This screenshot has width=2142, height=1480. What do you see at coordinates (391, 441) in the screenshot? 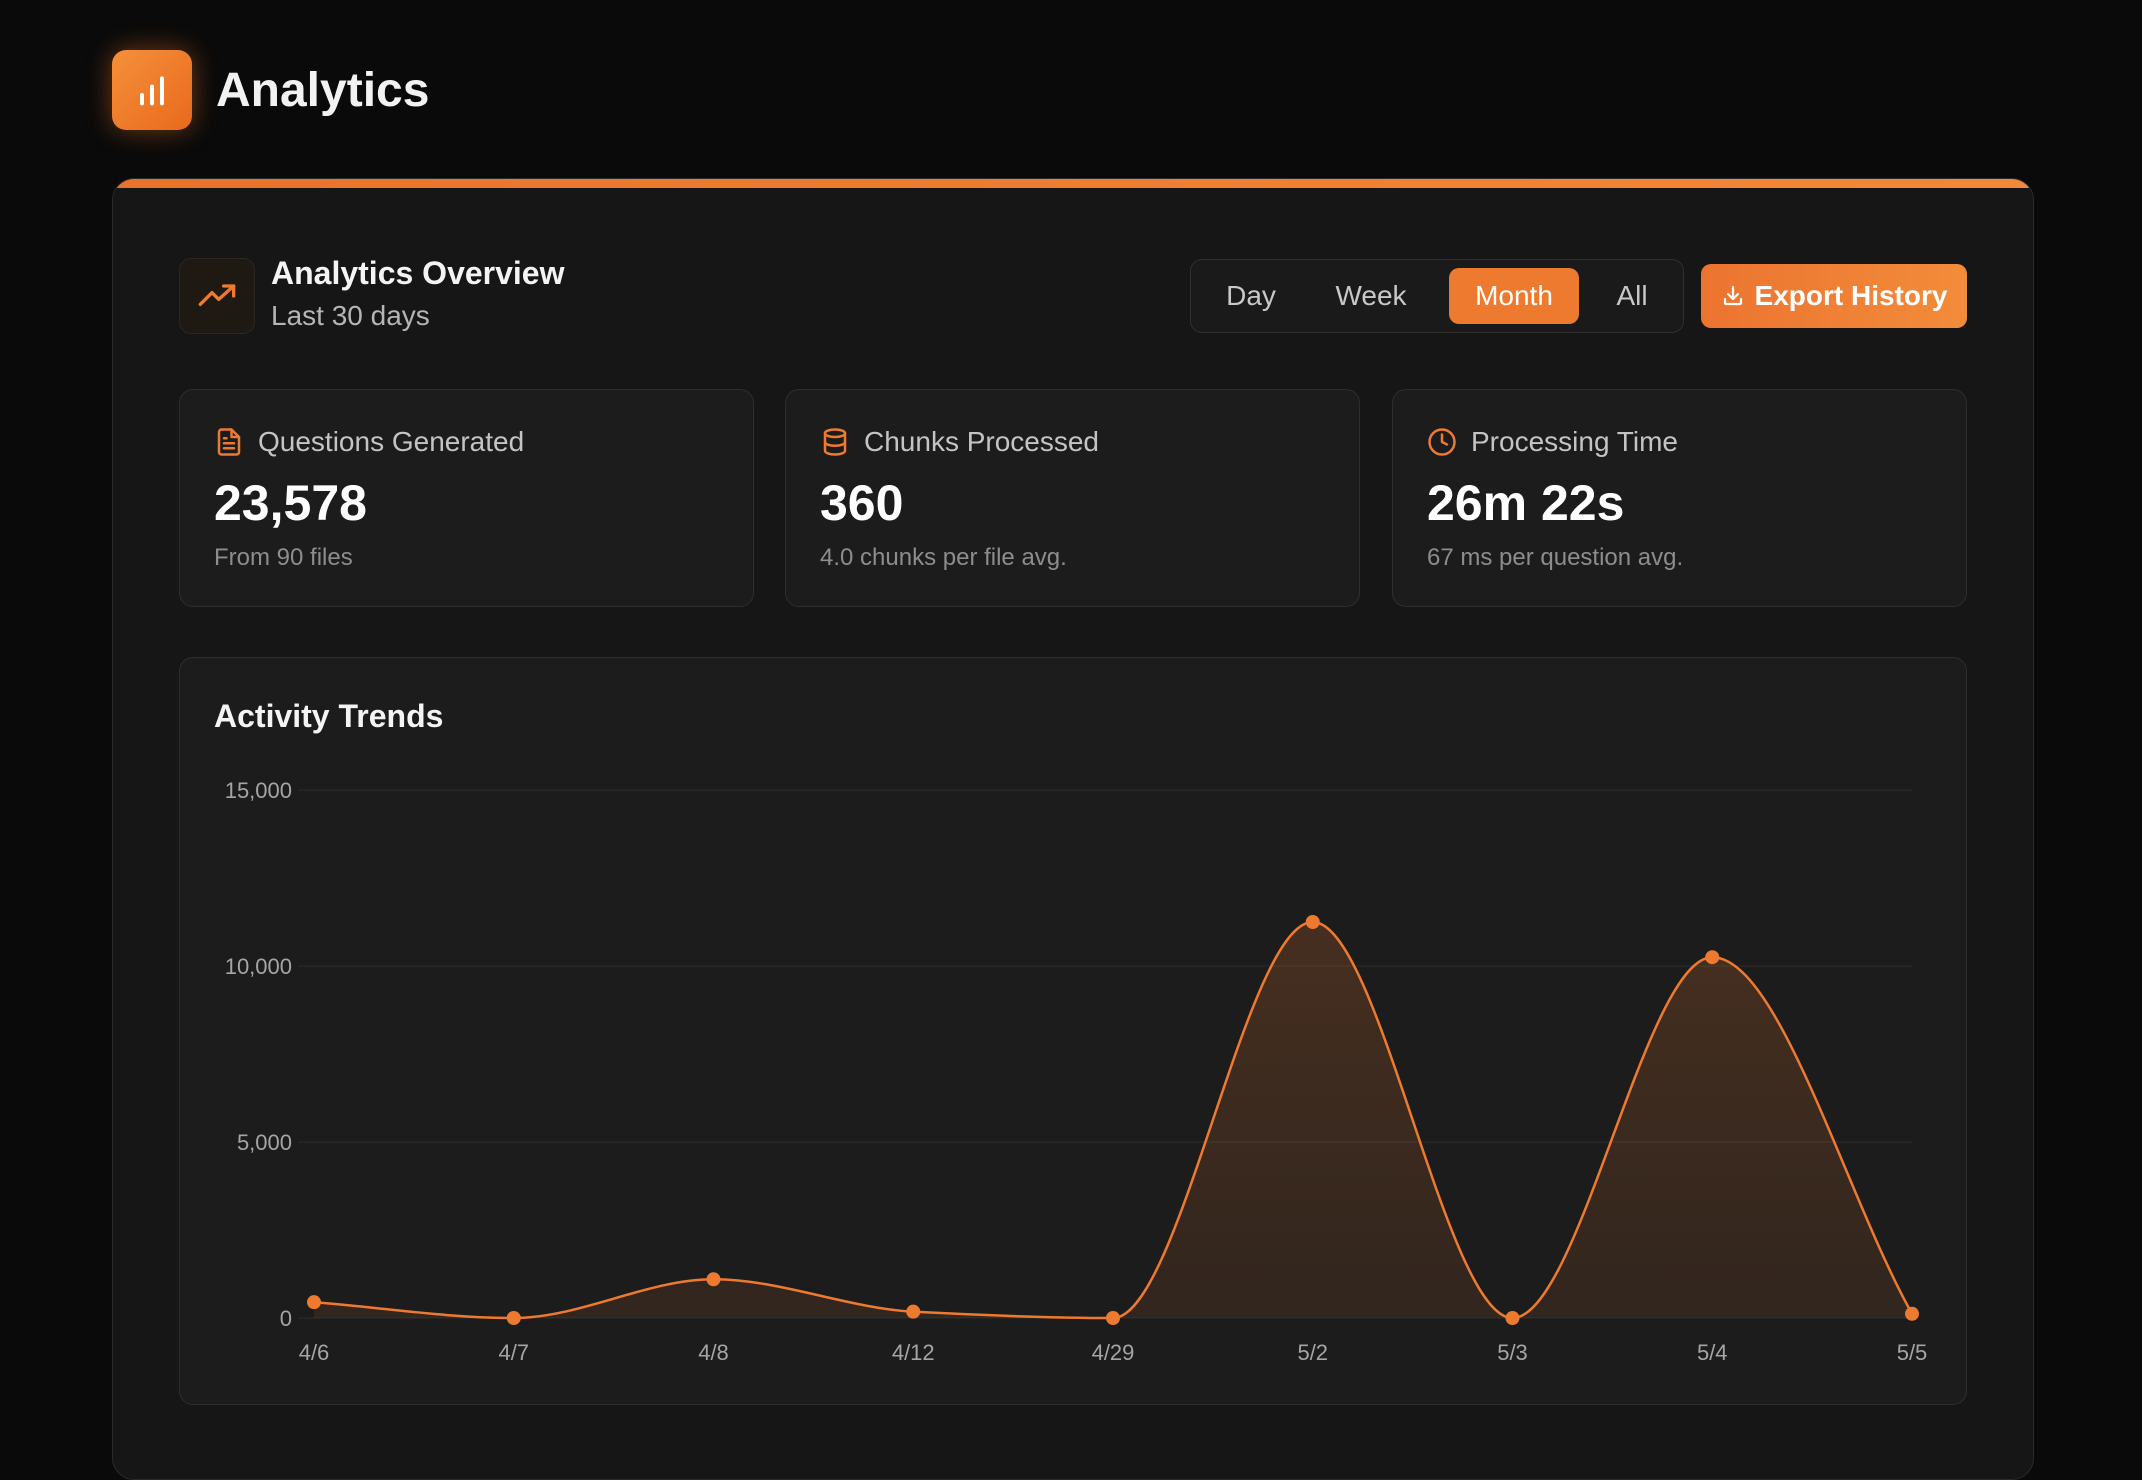
I see `stat-label: Questions Generated` at bounding box center [391, 441].